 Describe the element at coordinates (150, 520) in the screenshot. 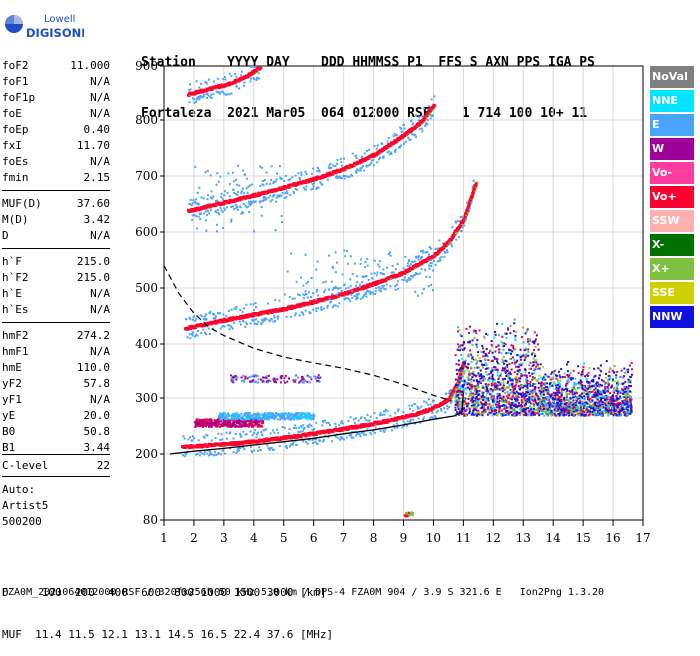

I see `y-tick-label: 80` at that location.